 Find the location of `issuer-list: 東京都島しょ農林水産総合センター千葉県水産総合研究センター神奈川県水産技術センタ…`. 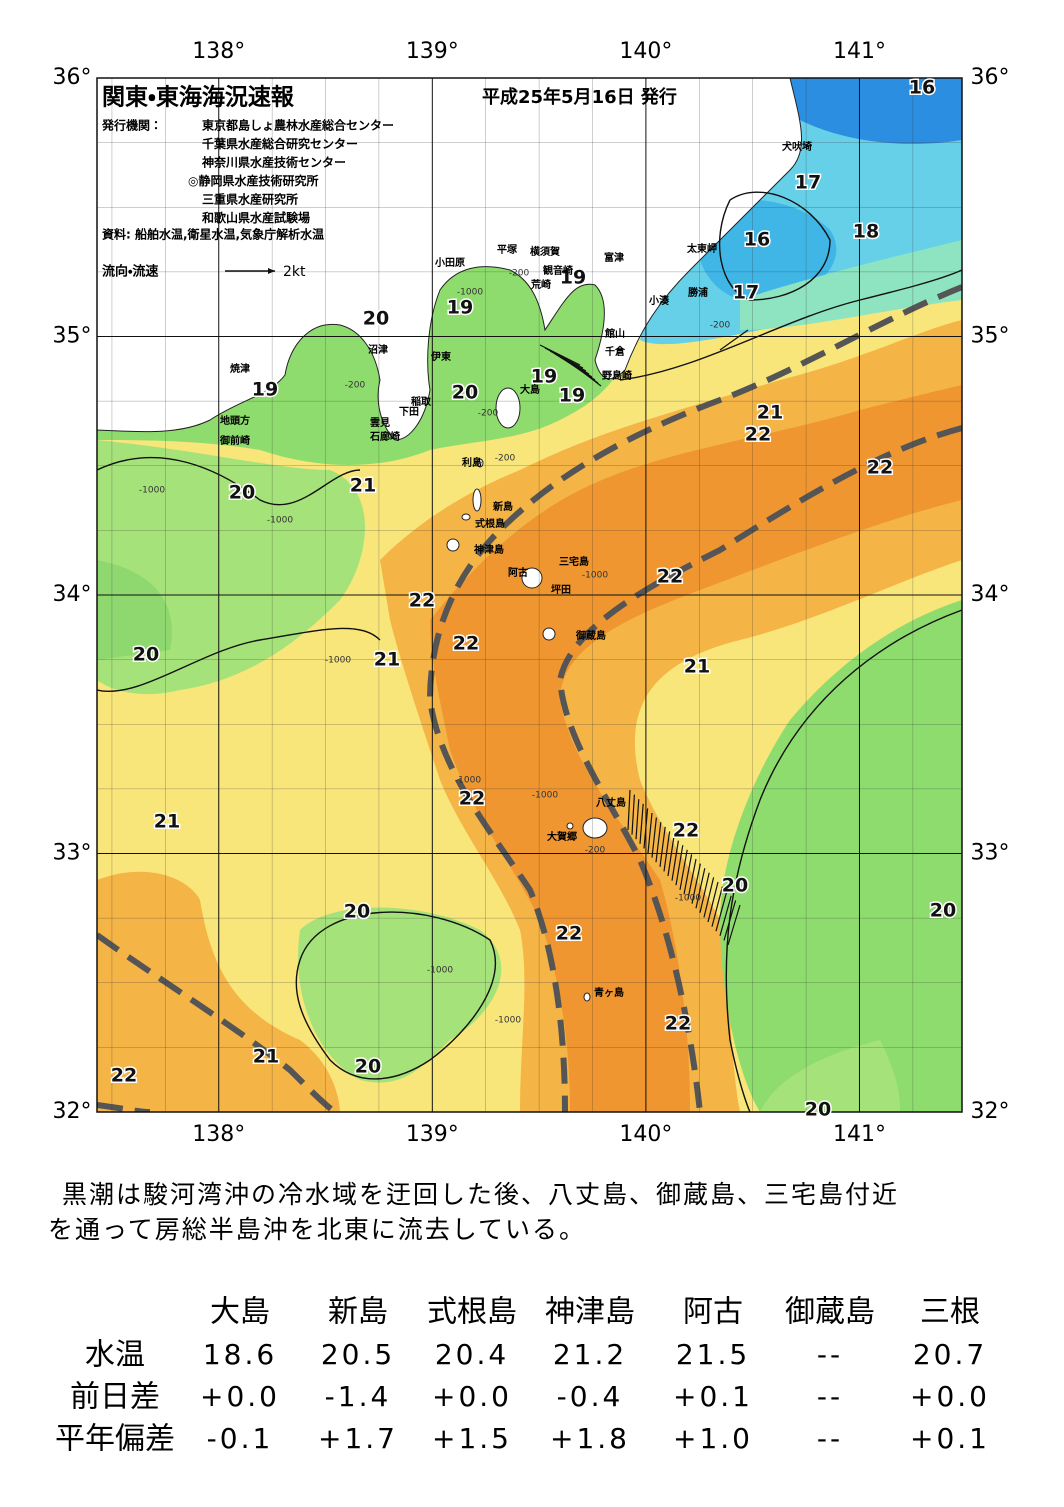

issuer-list: 東京都島しょ農林水産総合センター千葉県水産総合研究センター神奈川県水産技術センタ… is located at coordinates (291, 172).